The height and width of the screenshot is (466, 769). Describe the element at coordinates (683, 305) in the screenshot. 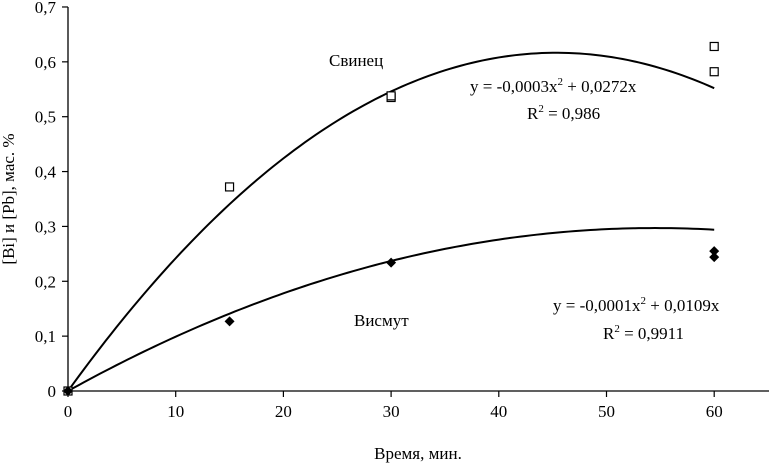

I see `bismuth-equation-tail: + 0,0109x` at that location.